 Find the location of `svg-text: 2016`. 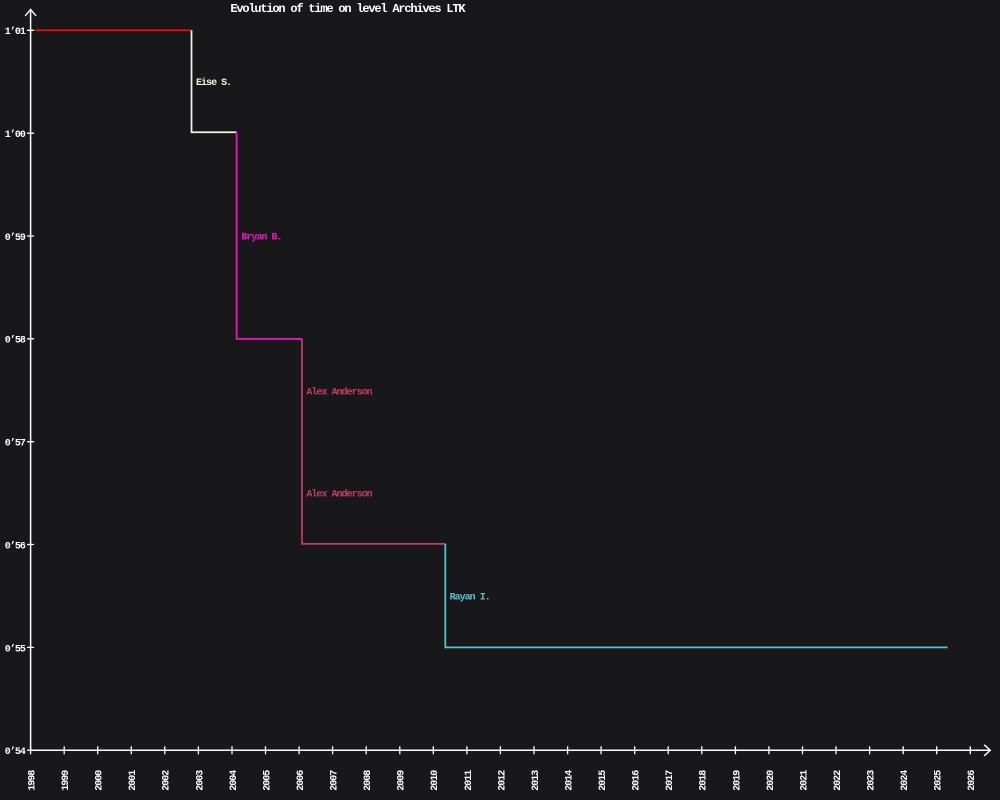

svg-text: 2016 is located at coordinates (637, 780).